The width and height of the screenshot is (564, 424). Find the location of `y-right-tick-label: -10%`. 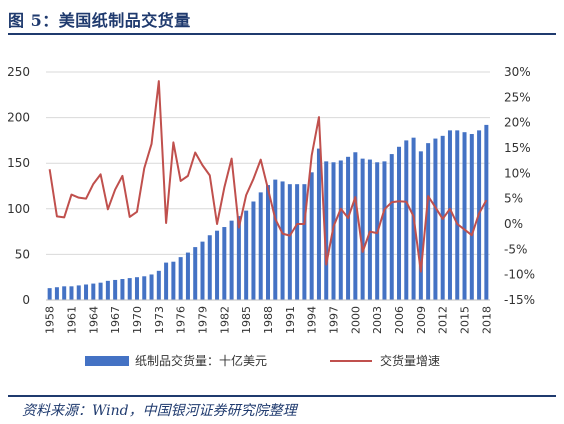

y-right-tick-label: -10% is located at coordinates (519, 275).